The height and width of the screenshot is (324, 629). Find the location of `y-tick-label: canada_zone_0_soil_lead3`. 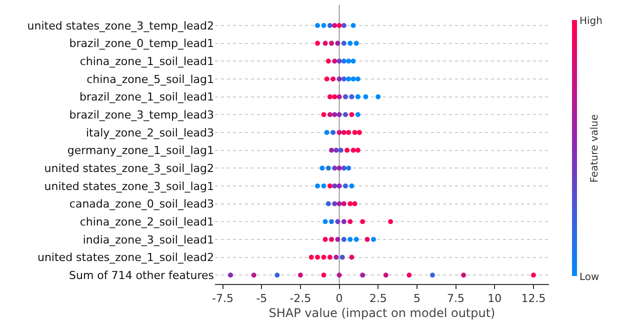

y-tick-label: canada_zone_0_soil_lead3 is located at coordinates (141, 204).